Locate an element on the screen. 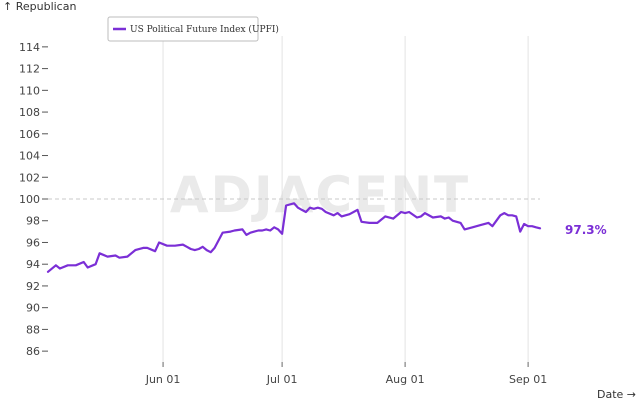 The width and height of the screenshot is (640, 400). y-tick-label: 86 is located at coordinates (33, 351).